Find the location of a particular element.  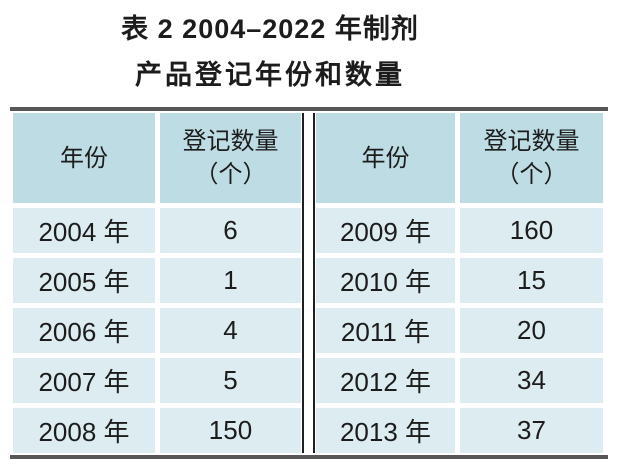

year-cell: 2013 年 is located at coordinates (385, 430).